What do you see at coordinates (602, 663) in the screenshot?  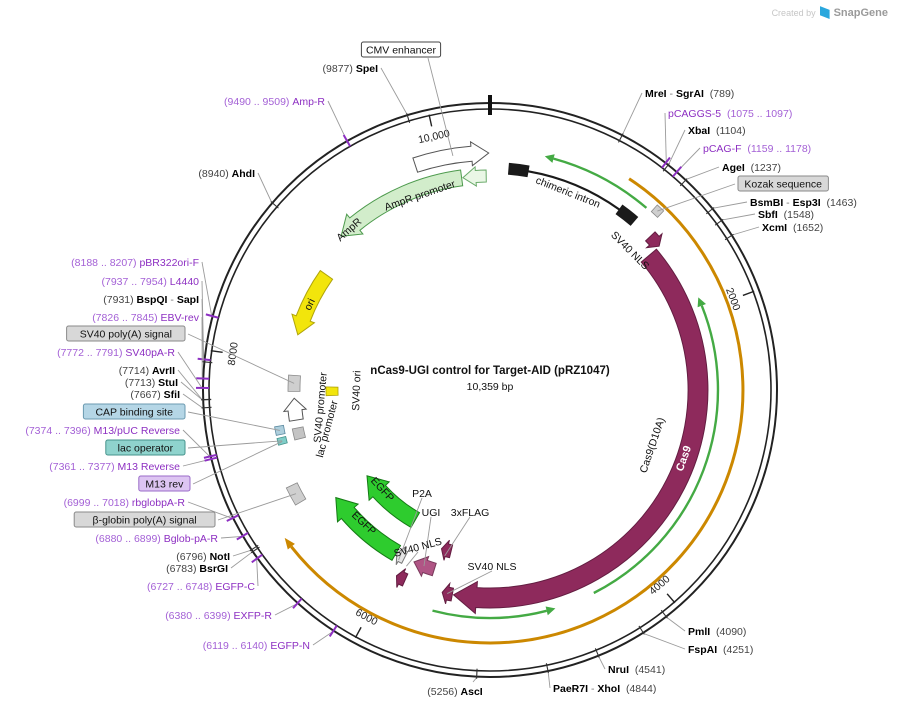 I see `leader-nrui` at bounding box center [602, 663].